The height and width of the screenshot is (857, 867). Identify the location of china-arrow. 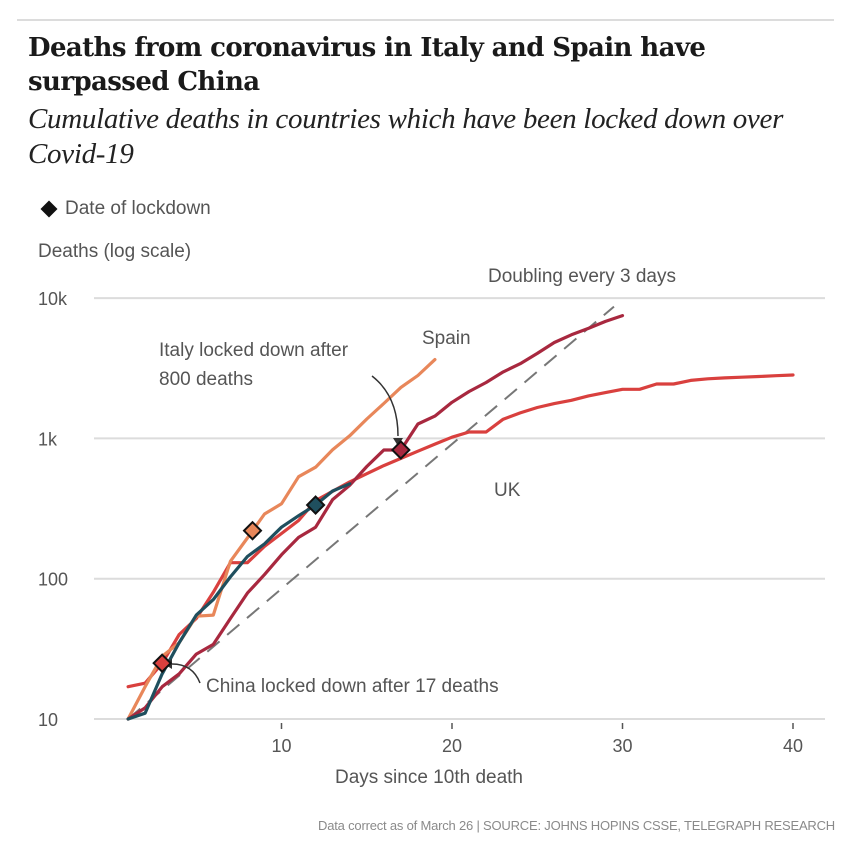
(186, 673).